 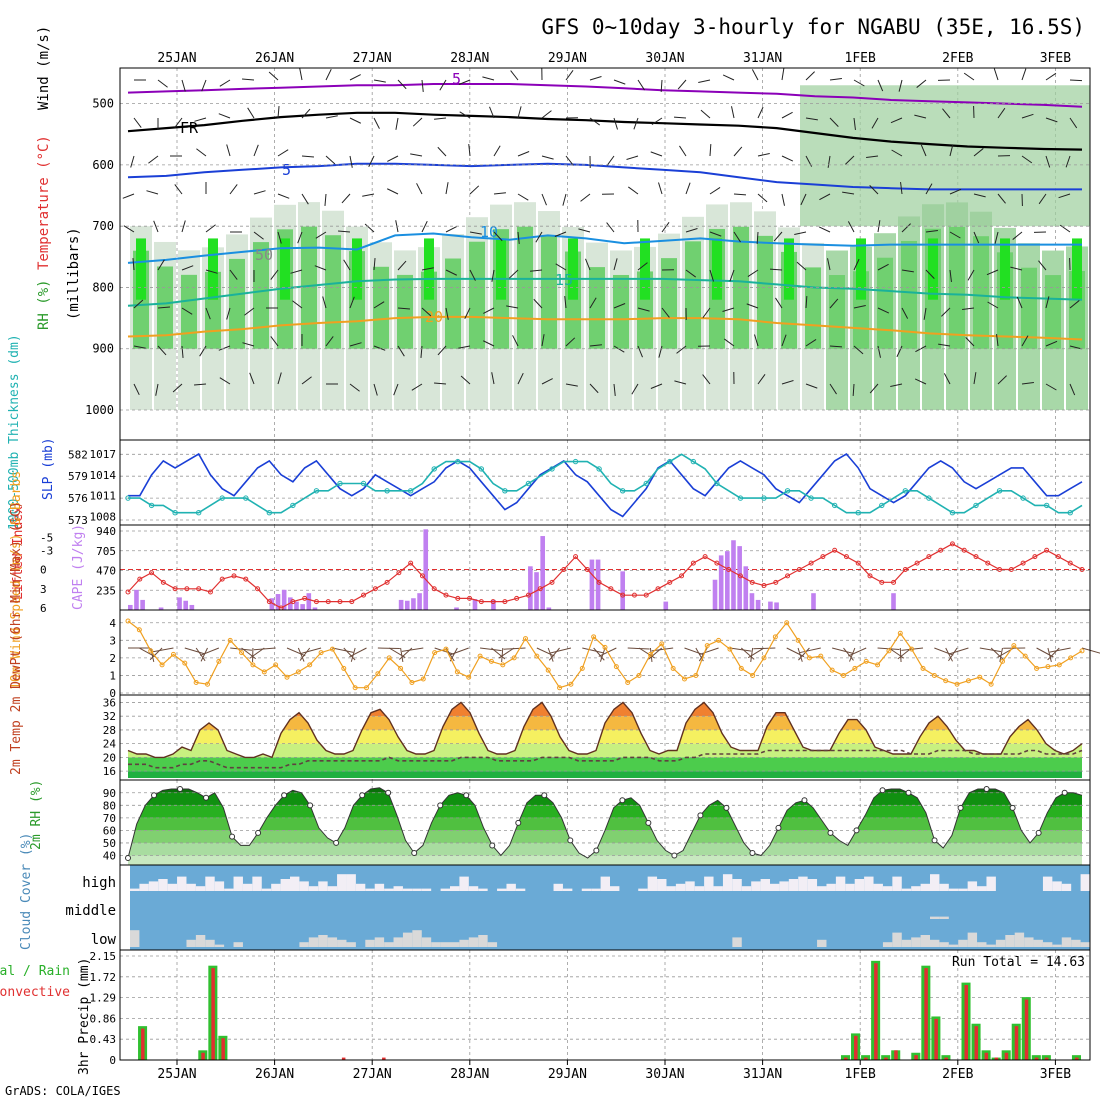 I want to click on precip-total-label: Total / Rain, so click(x=35, y=971).